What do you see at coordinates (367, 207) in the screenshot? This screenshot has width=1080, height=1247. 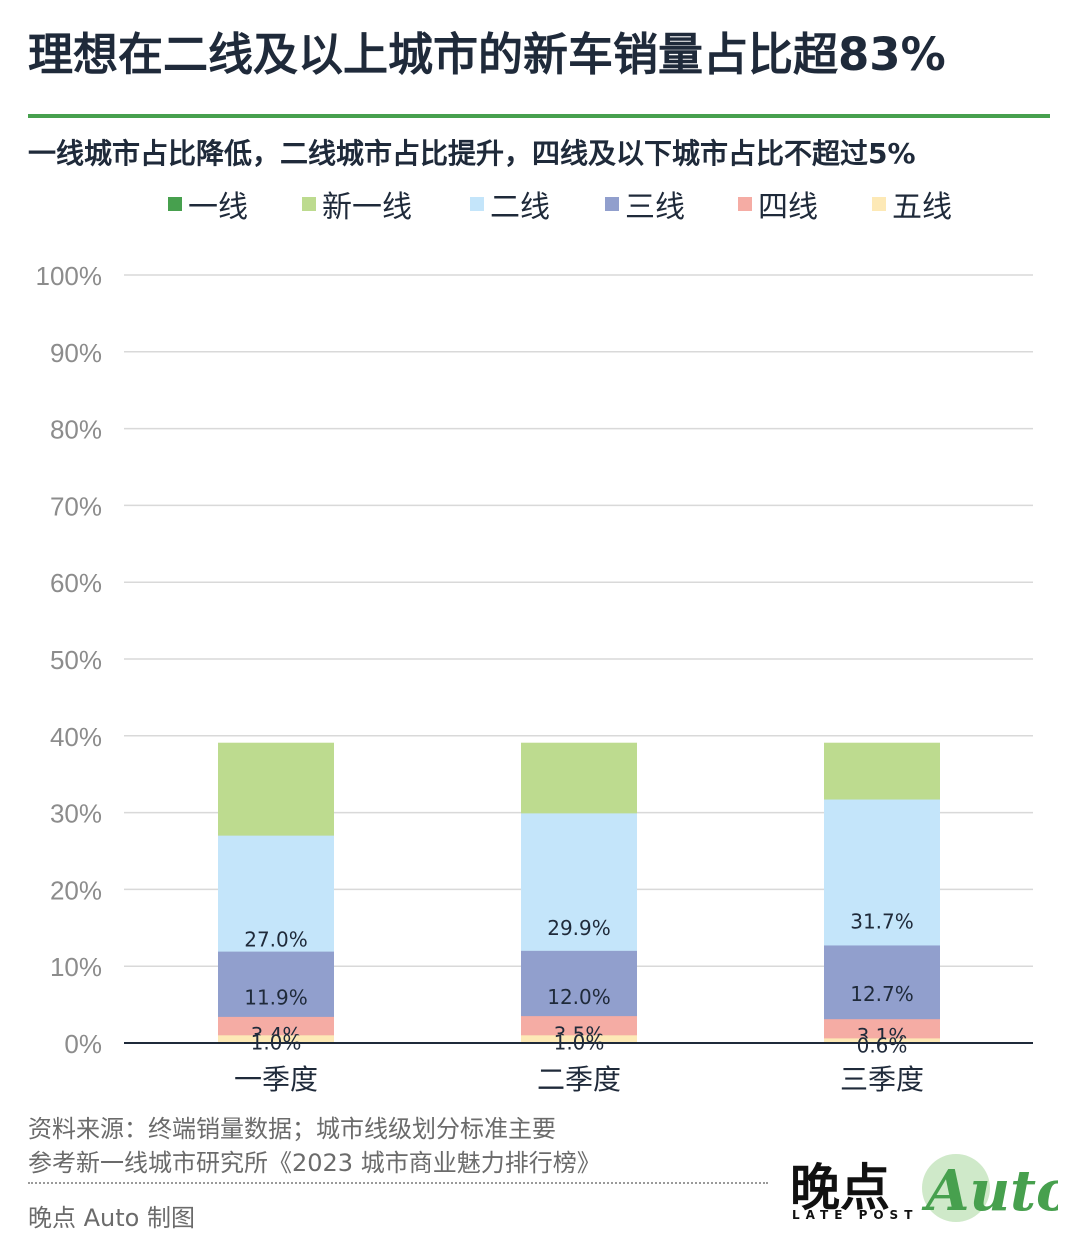 I see `legend-label-1: 新一线` at bounding box center [367, 207].